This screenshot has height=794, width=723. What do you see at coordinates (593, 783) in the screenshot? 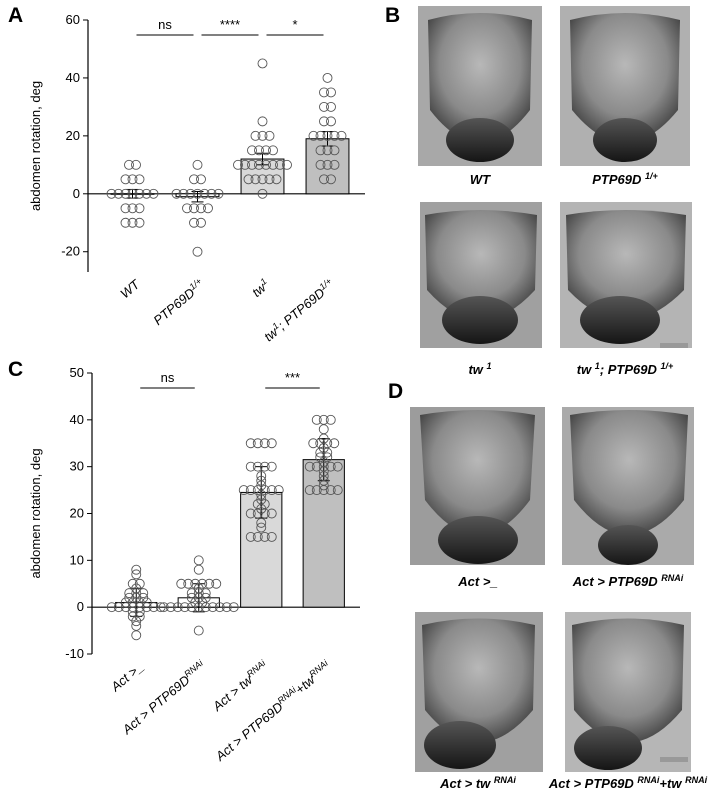
I see `text-part: Act > PTP69D` at bounding box center [593, 783].